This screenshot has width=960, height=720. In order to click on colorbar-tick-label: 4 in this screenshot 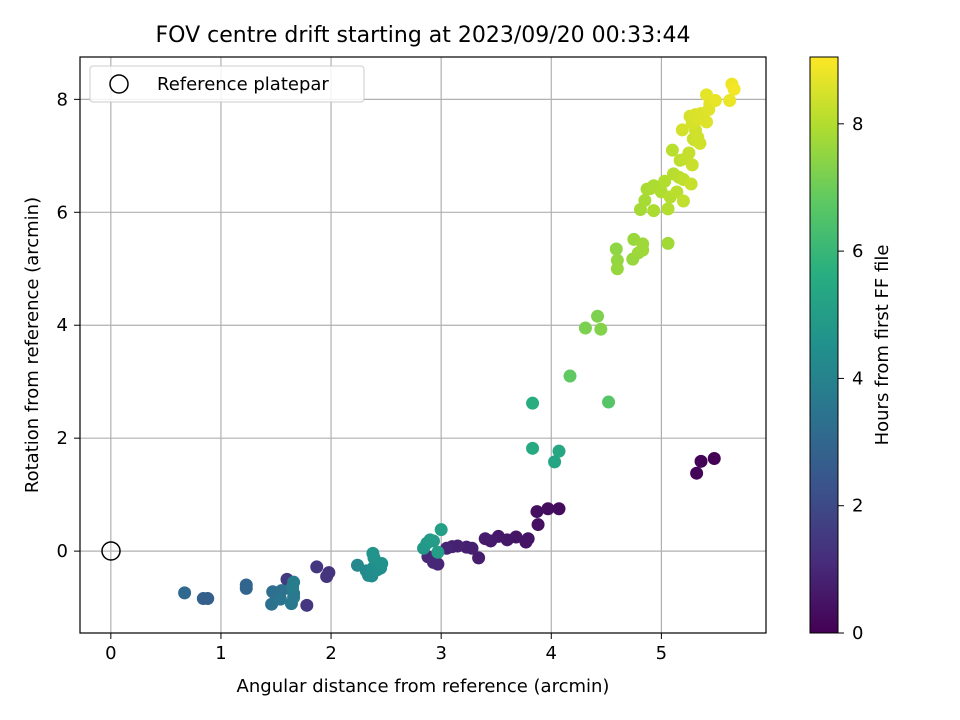, I will do `click(857, 378)`.